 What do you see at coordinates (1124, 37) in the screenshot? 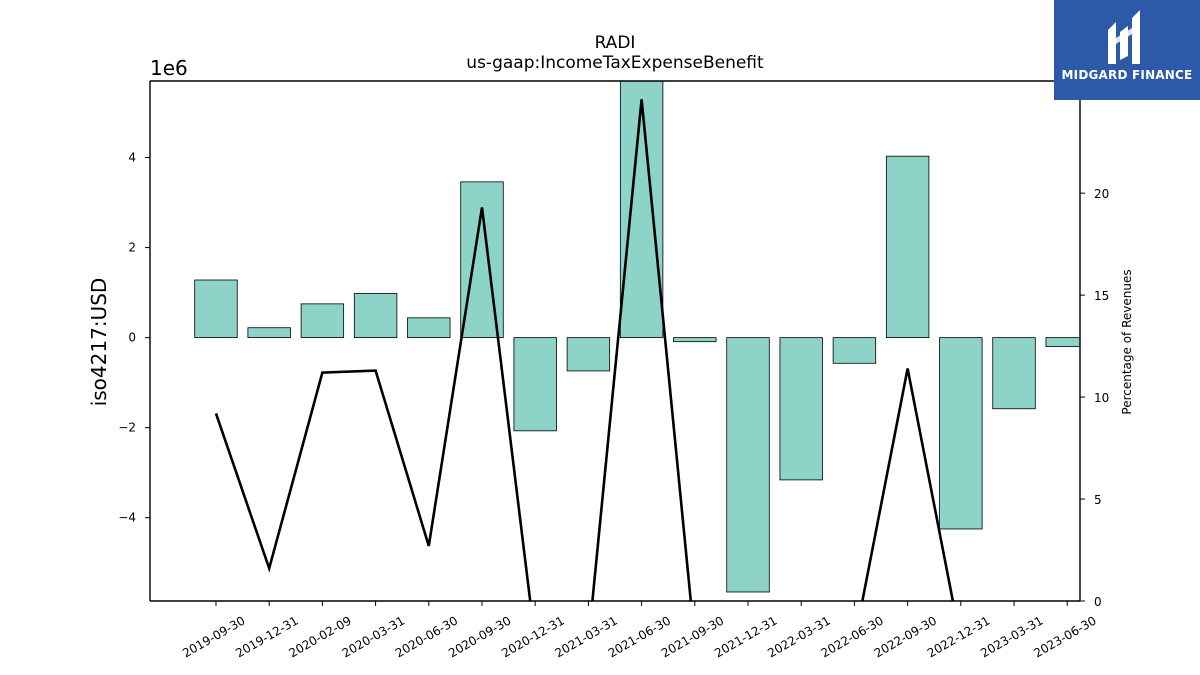
I see `logo-mark-icon` at bounding box center [1124, 37].